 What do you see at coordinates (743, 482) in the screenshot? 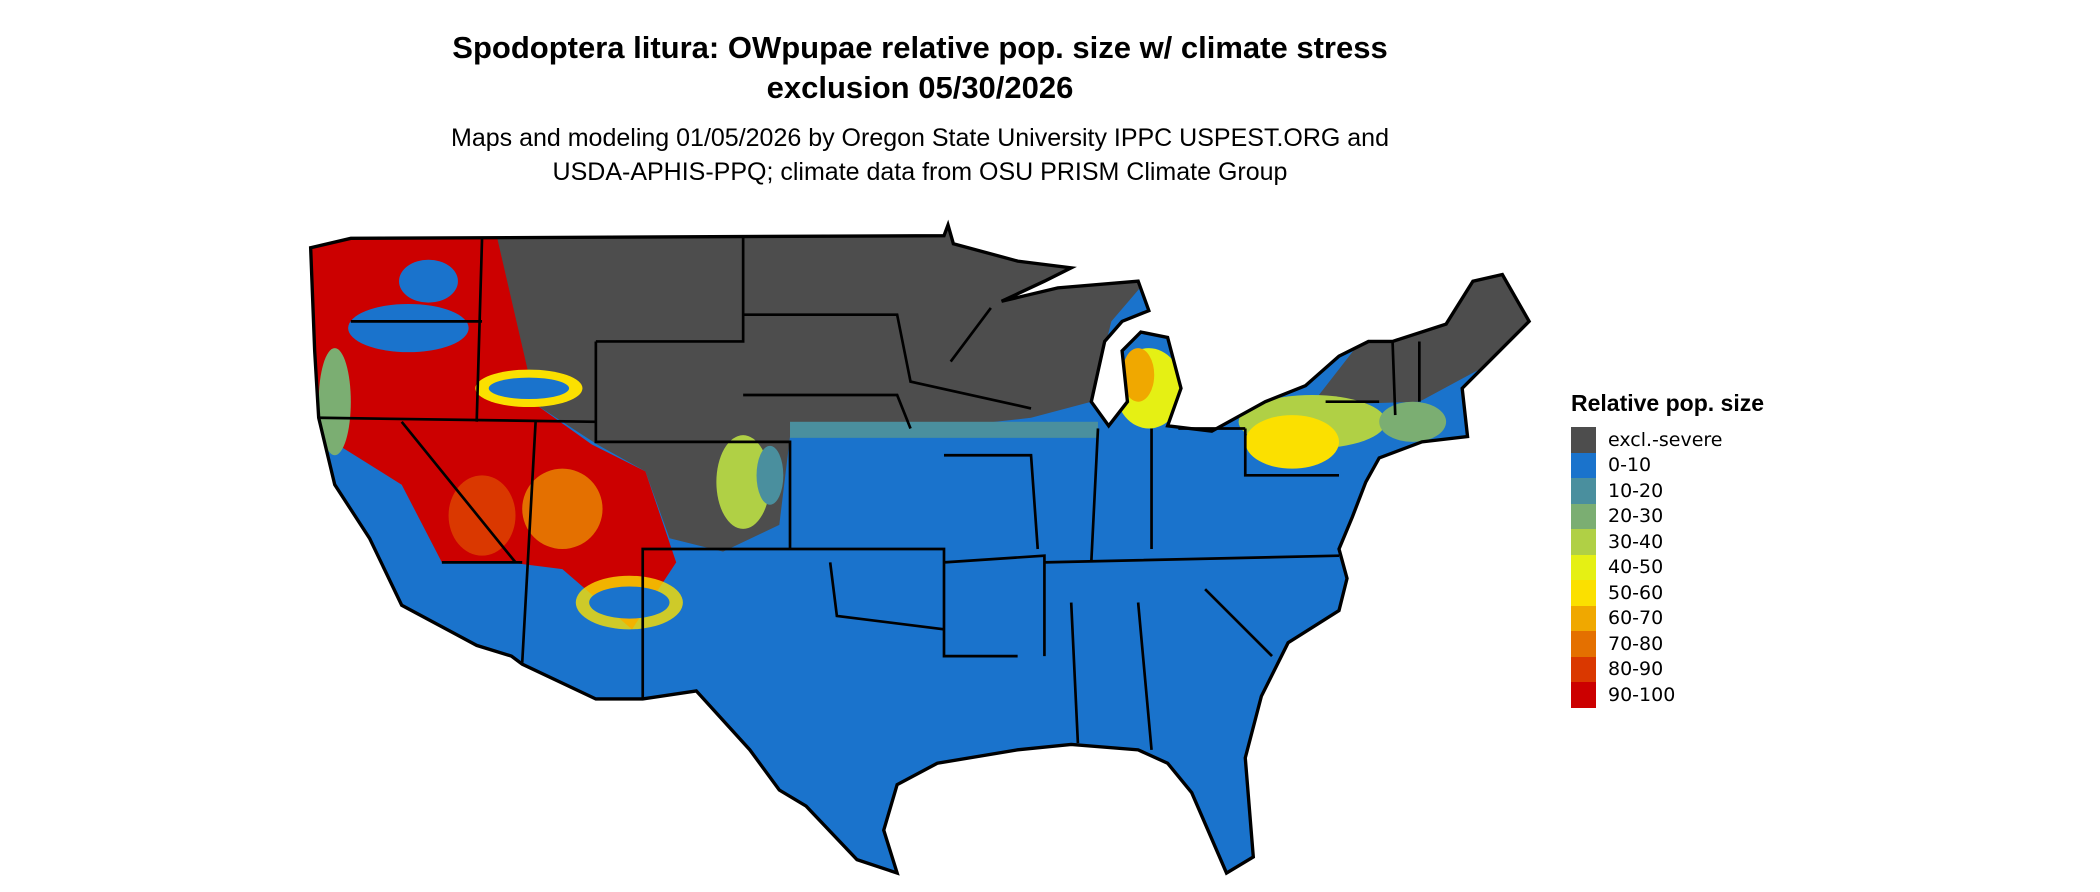
I see `zone-30-40-colorado` at bounding box center [743, 482].